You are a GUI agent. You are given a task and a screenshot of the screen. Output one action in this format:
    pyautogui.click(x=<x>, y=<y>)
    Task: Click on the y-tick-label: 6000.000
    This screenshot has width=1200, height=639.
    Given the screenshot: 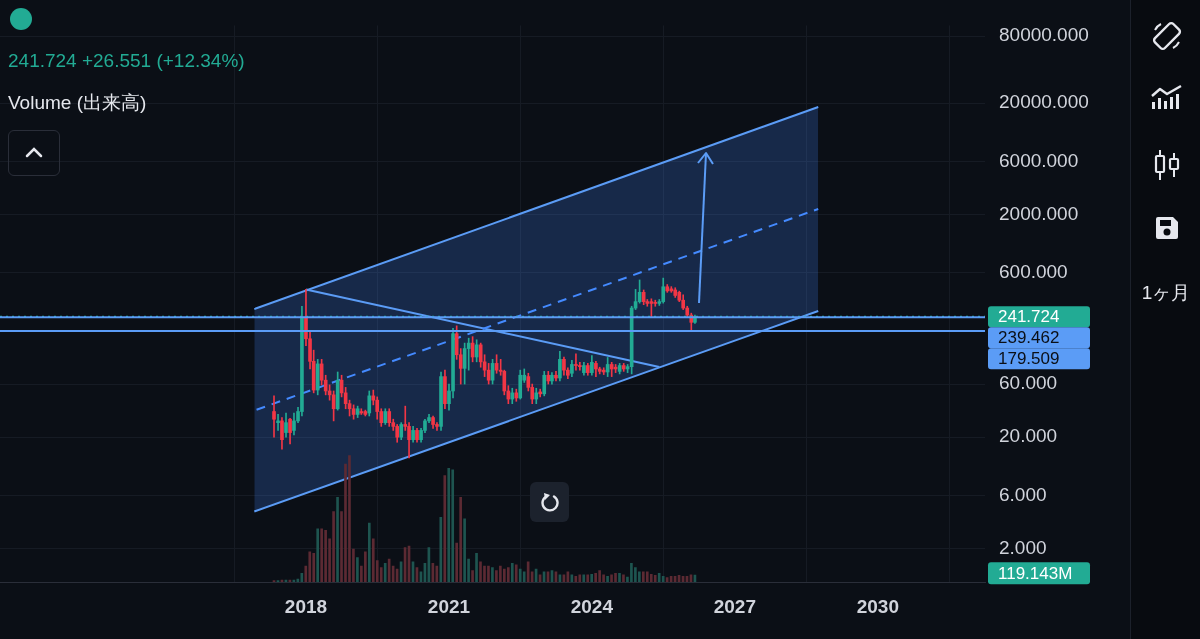 What is the action you would take?
    pyautogui.click(x=1039, y=160)
    